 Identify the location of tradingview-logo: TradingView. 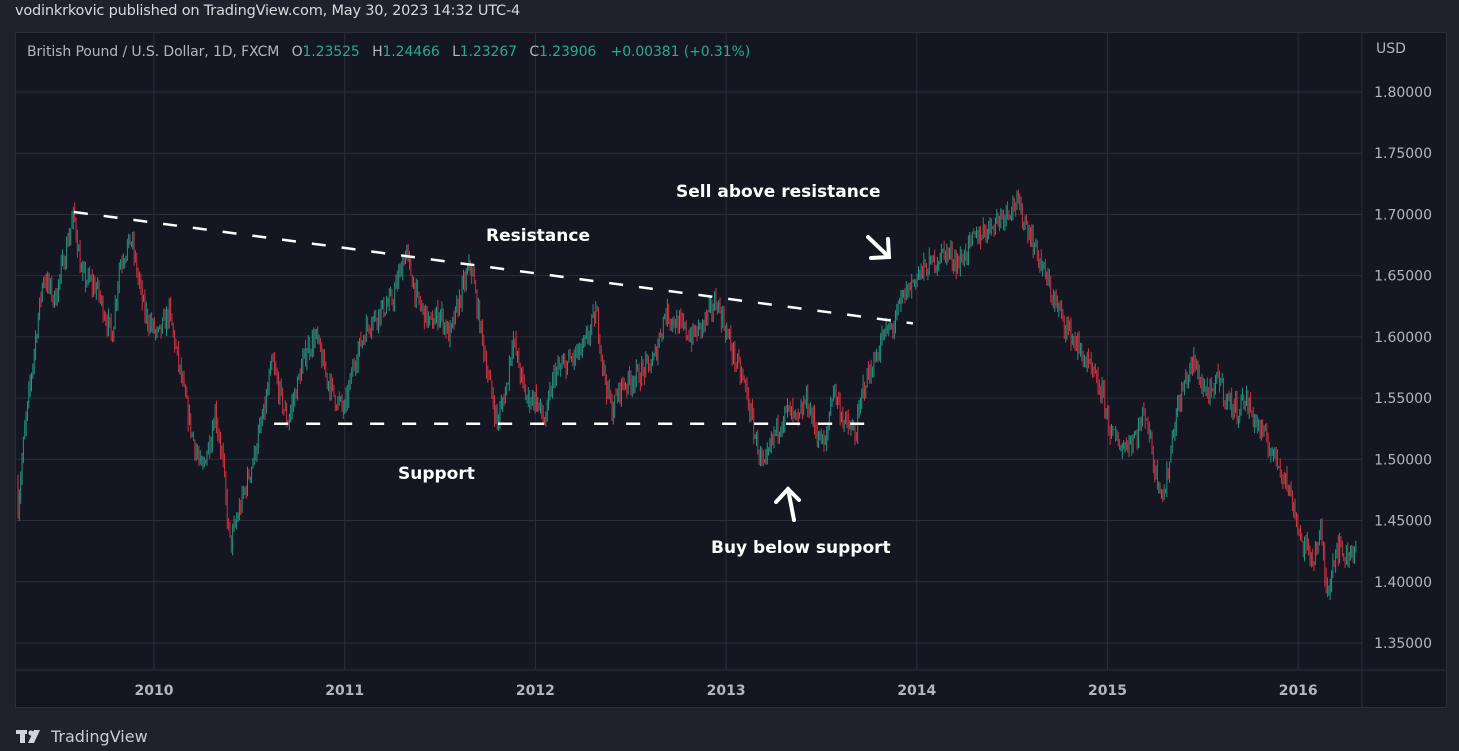
(82, 736).